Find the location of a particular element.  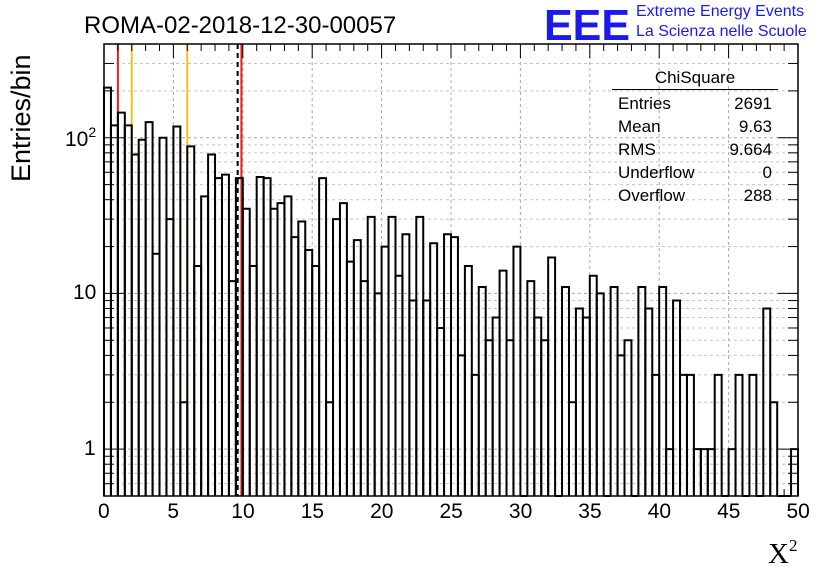

y-axis-label: Entries/bin is located at coordinates (21, 118).